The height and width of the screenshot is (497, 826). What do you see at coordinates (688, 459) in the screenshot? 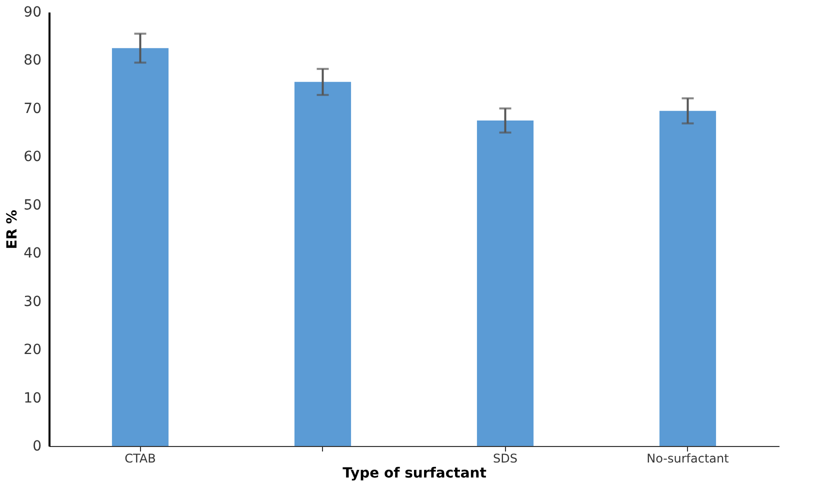
I see `x-tick-label: No-surfactant` at bounding box center [688, 459].